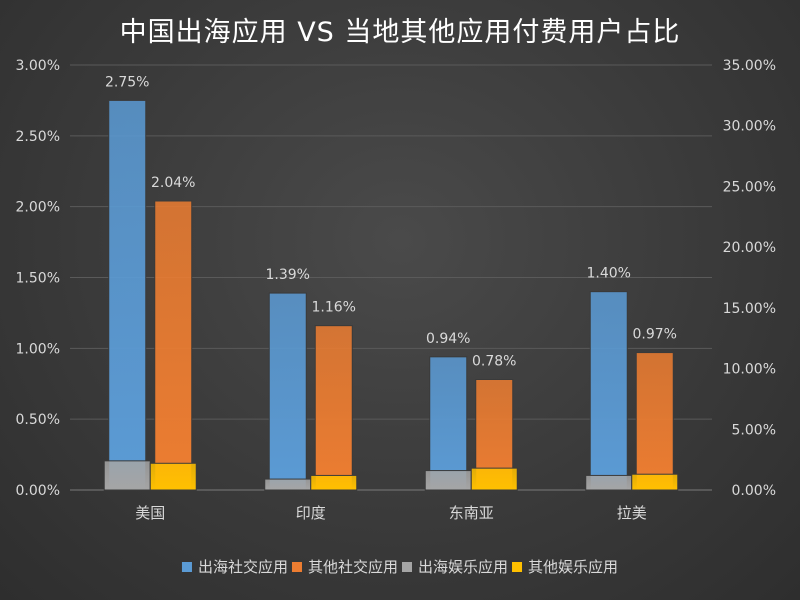  I want to click on data-label: 0.78%, so click(494, 362).